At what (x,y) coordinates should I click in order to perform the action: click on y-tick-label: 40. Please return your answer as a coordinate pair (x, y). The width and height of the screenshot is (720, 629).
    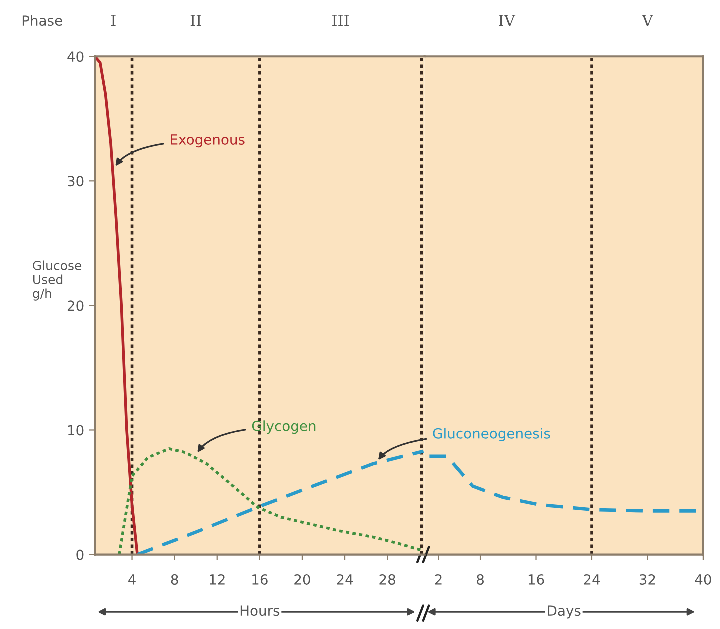
    Looking at the image, I should click on (76, 57).